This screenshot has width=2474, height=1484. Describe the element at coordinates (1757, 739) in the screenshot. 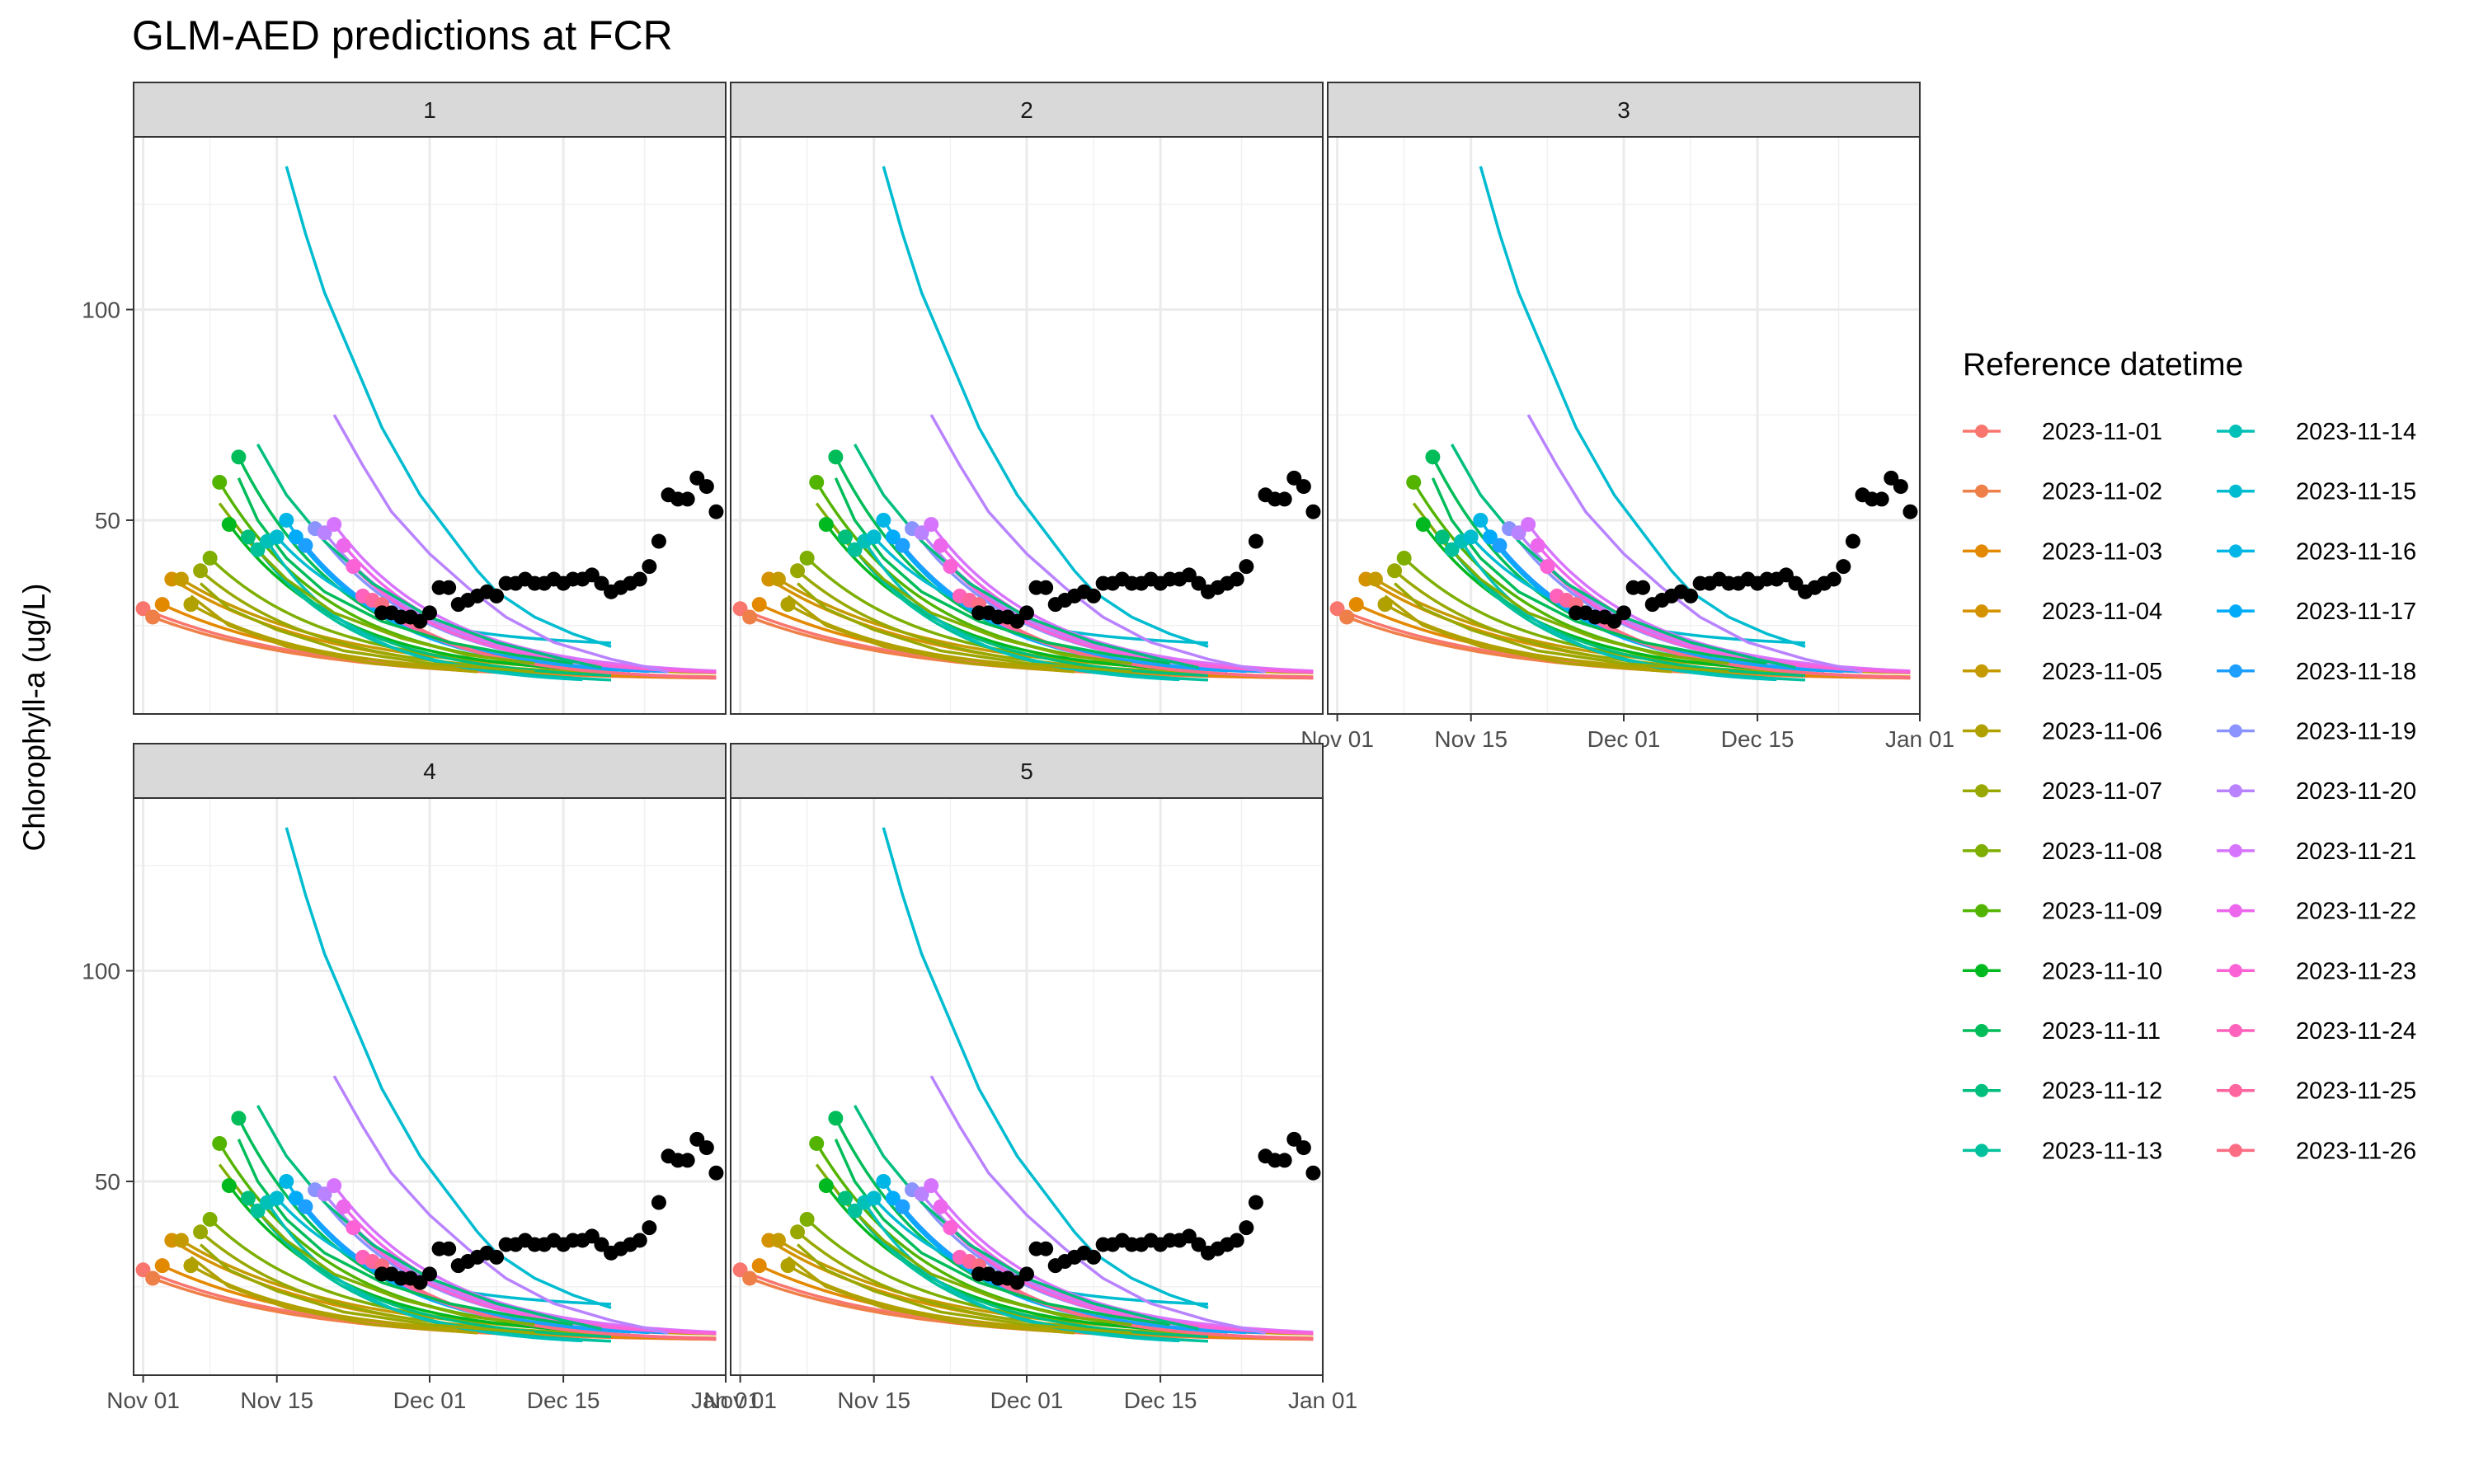

I see `x-tick-label: Dec 15` at that location.